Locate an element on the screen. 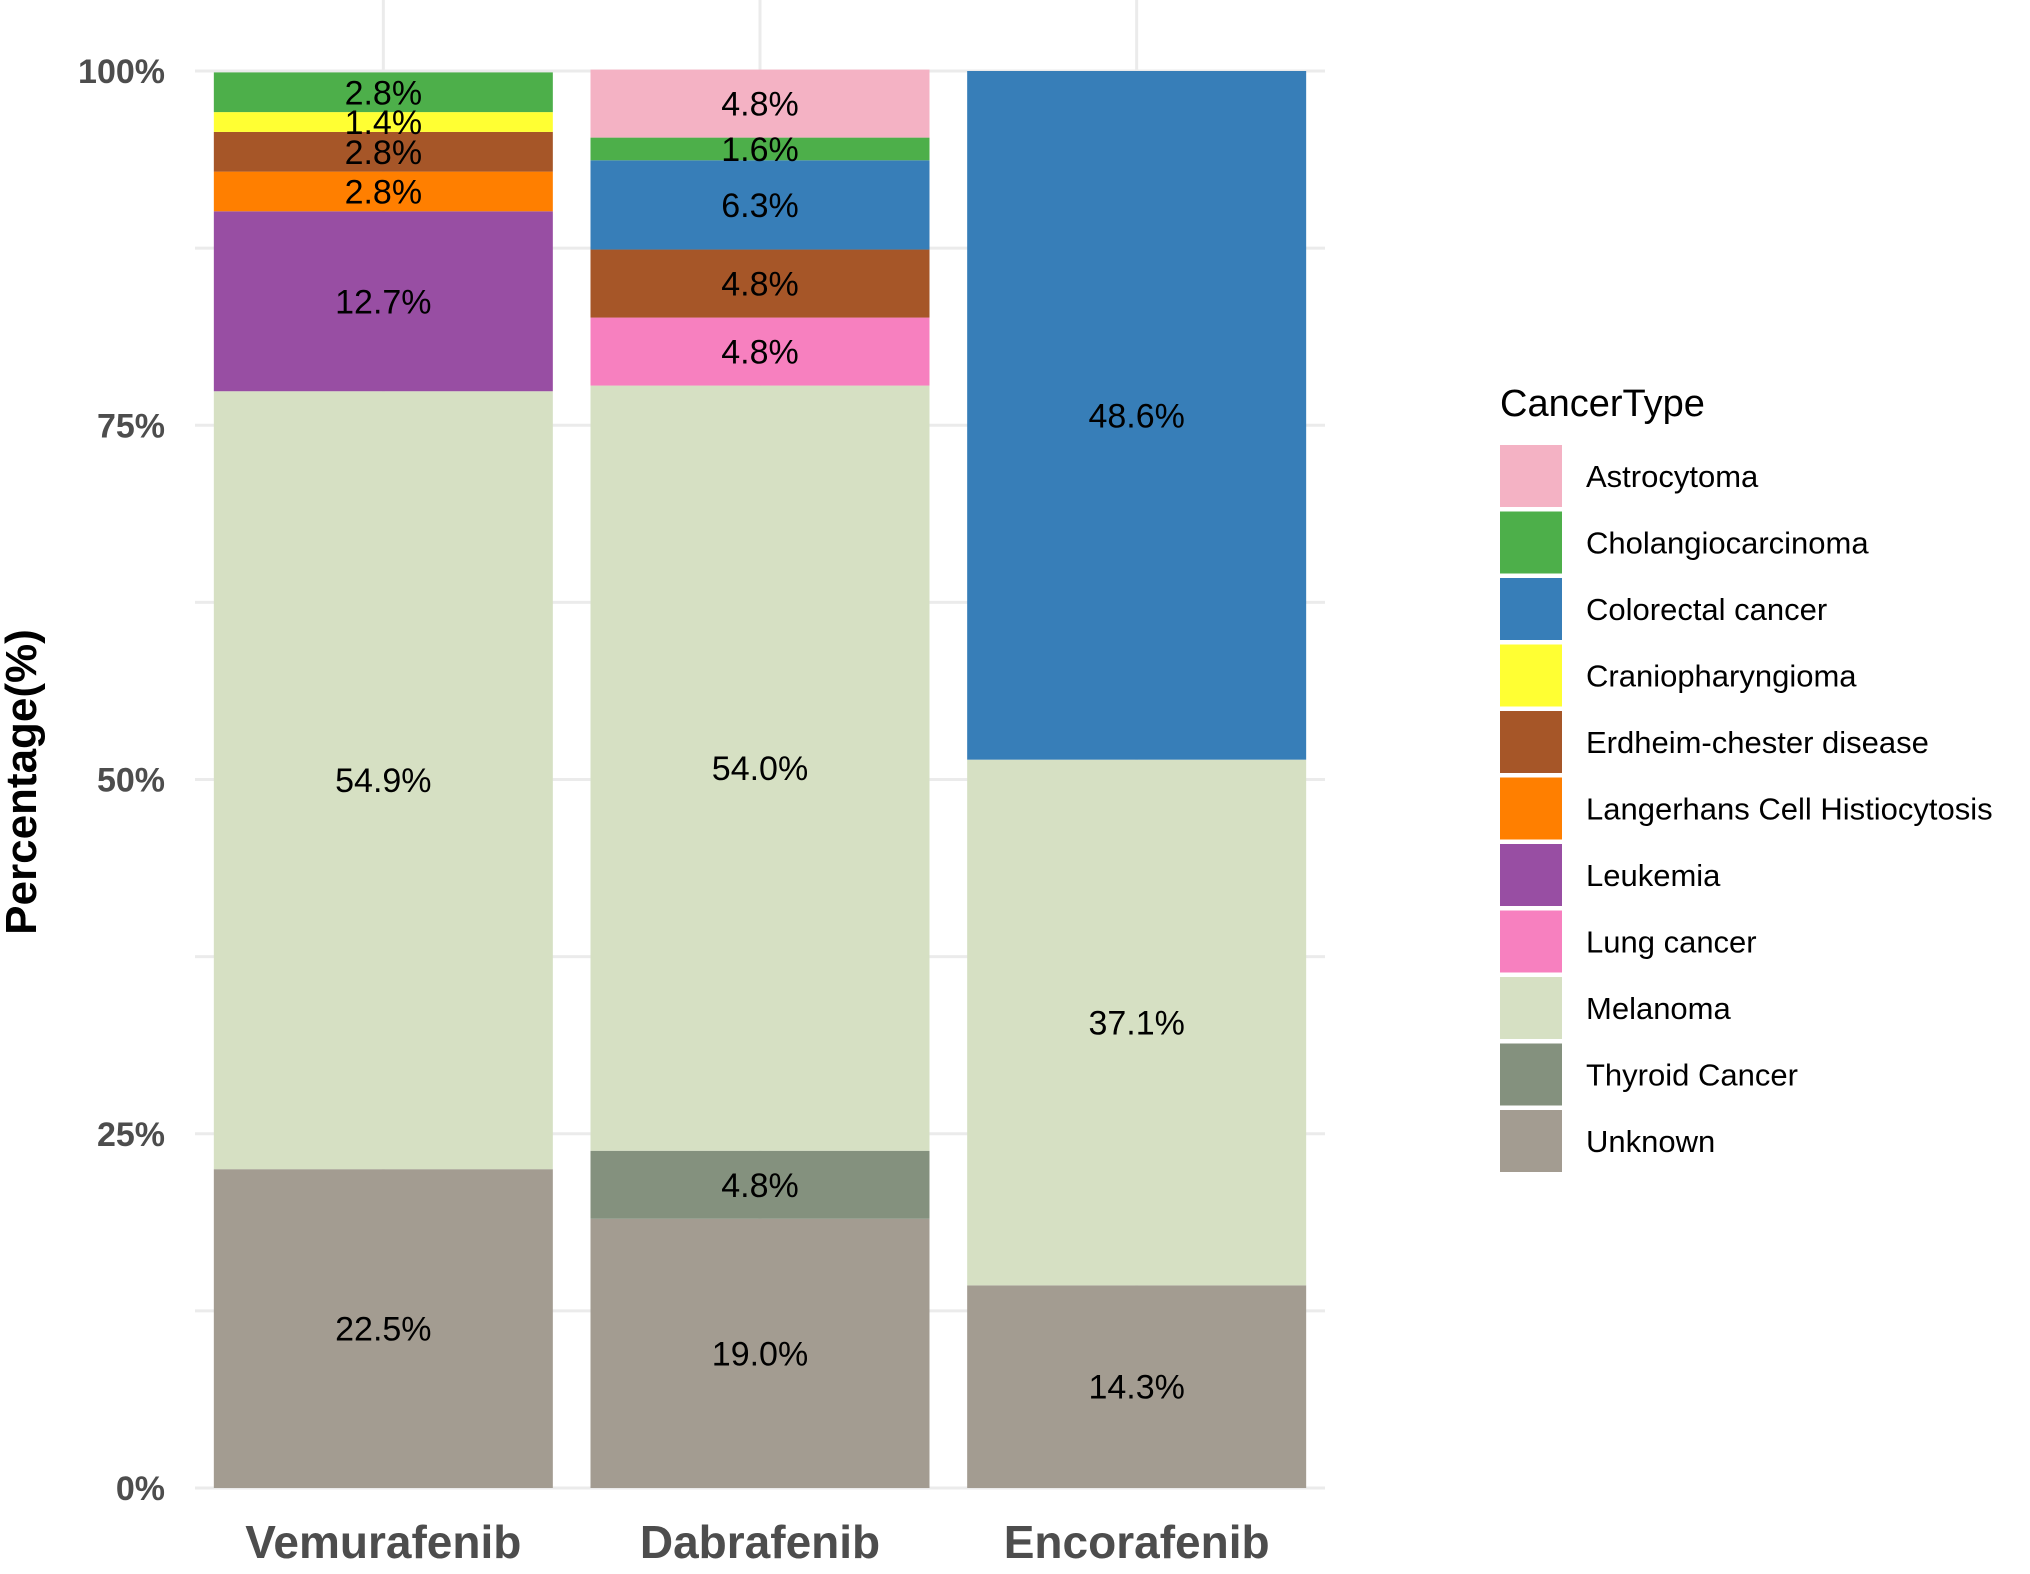 This screenshot has width=2030, height=1574. data-label: 54.0% is located at coordinates (760, 769).